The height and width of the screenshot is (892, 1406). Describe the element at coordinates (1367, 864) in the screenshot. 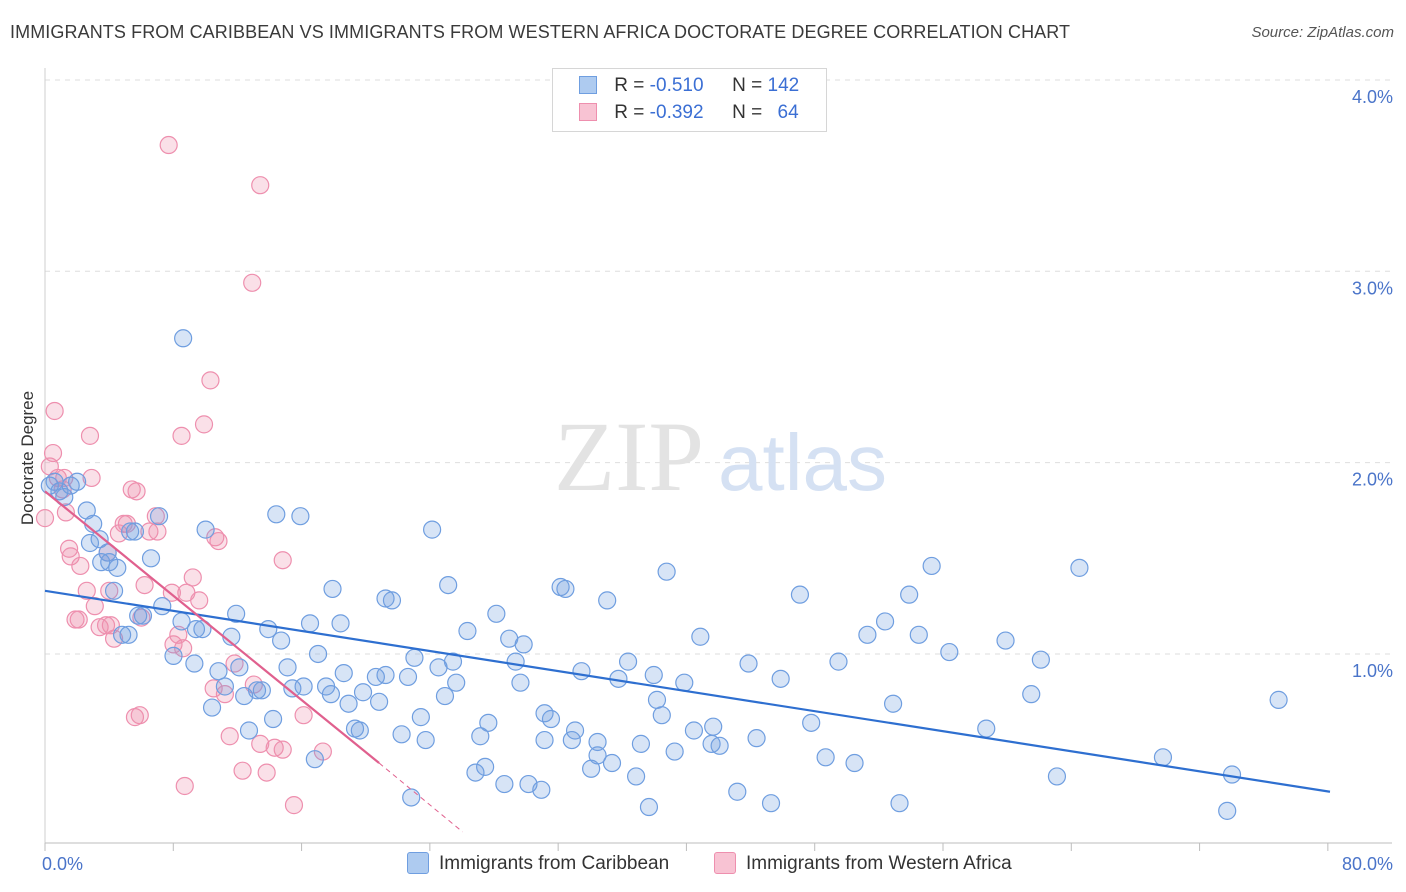

I see `x-tick-label-max: 80.0%` at that location.